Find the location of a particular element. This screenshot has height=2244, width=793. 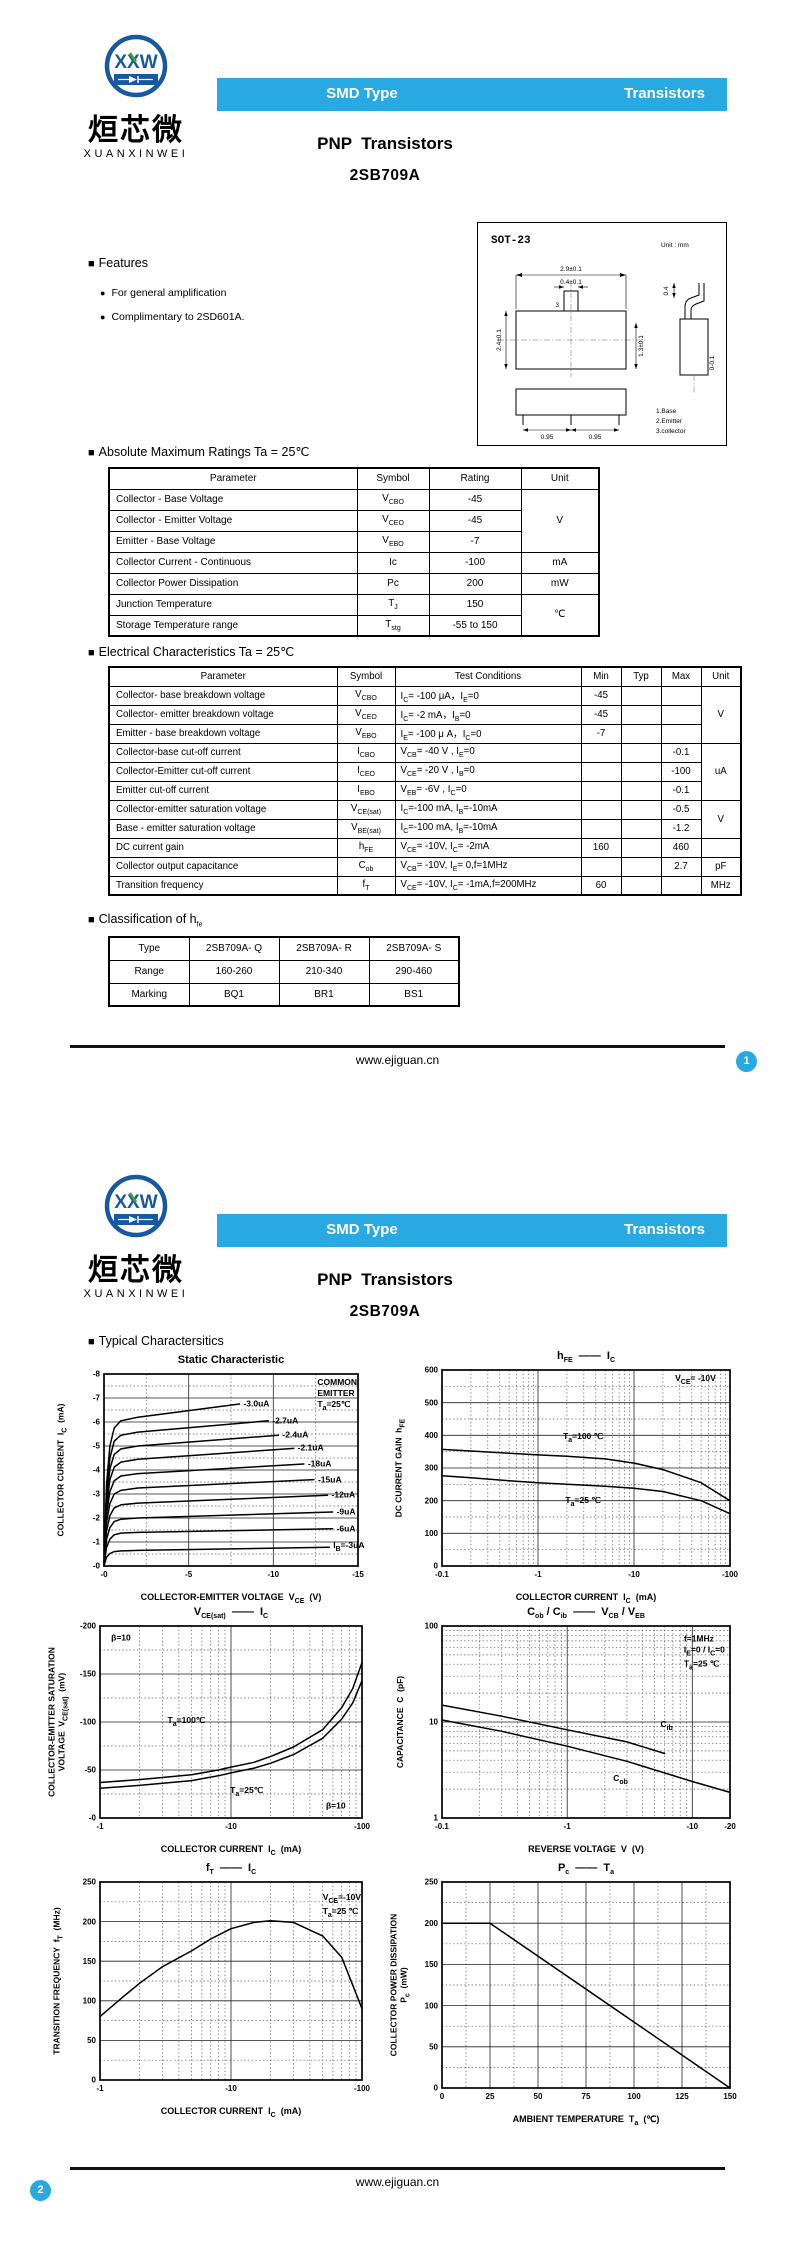

chart-x-axis-label: COLLECTOR CURRENT IC (mA) is located at coordinates (231, 1850).